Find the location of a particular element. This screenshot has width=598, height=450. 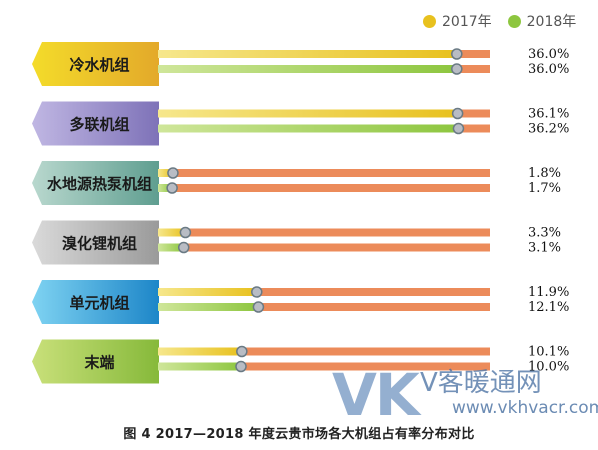

watermark: VK V客暖通网 www.vkhvacr.com is located at coordinates (465, 395).